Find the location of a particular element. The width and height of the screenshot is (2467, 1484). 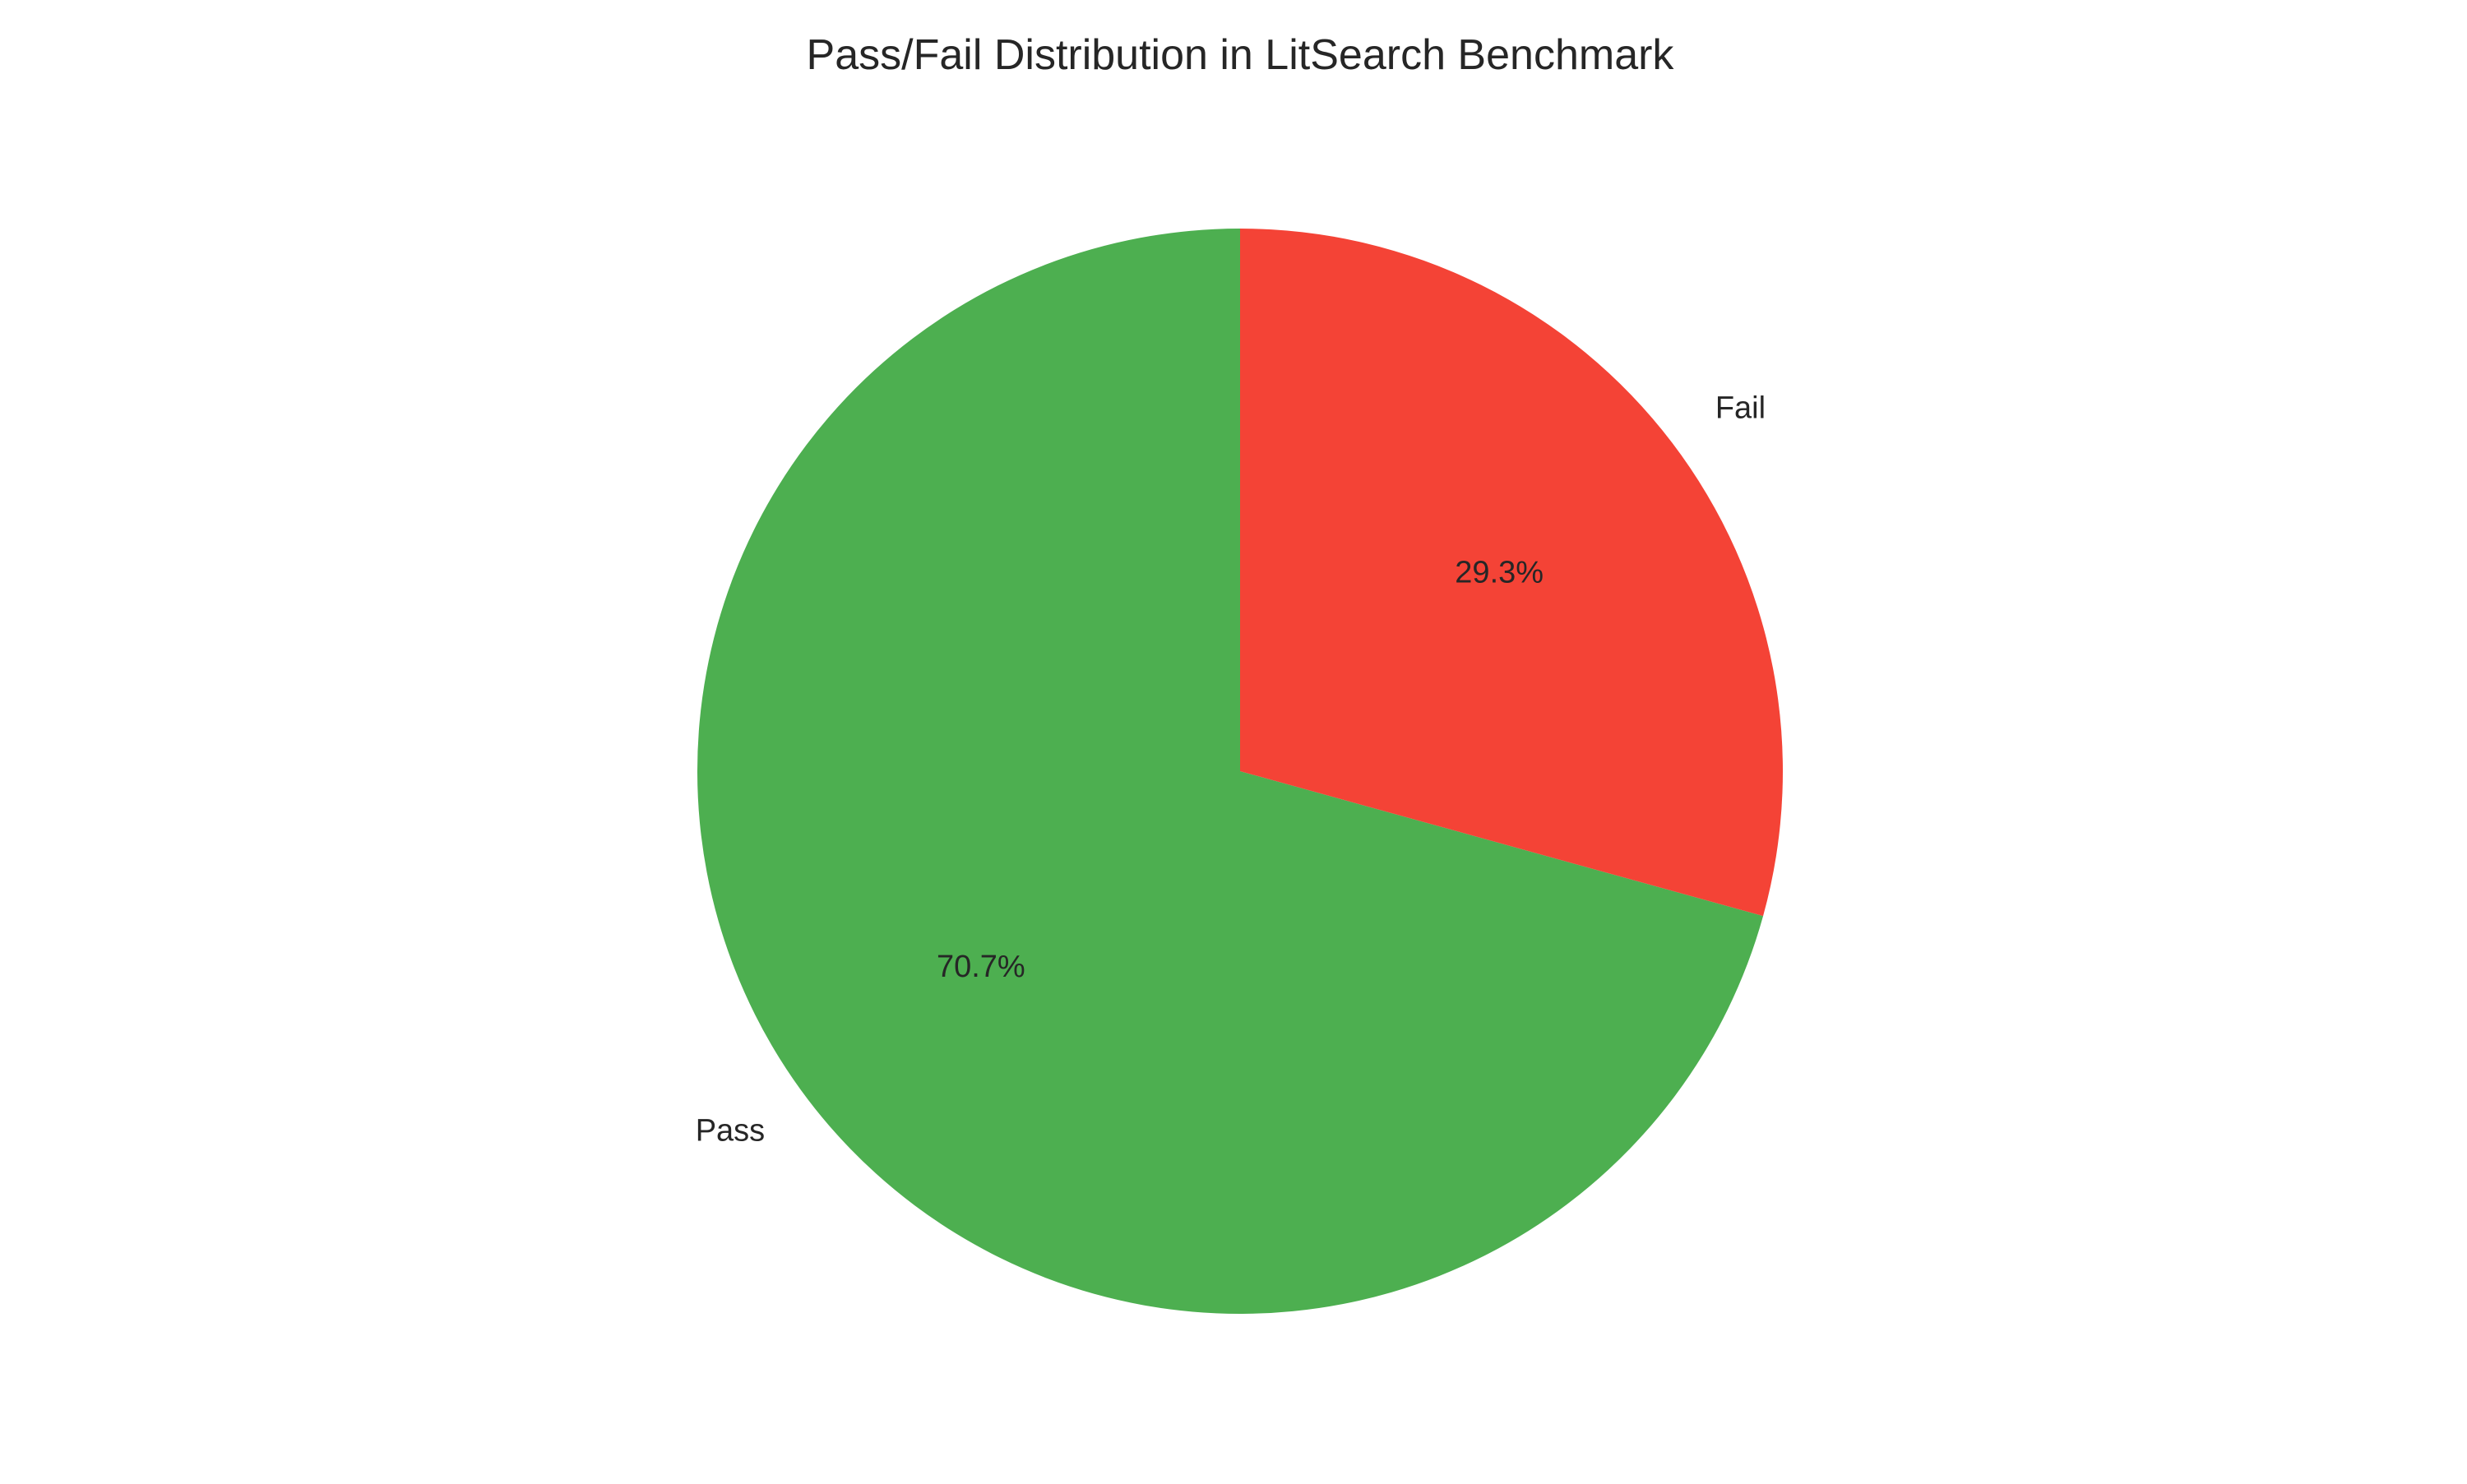

pct-label-fail: 29.3% is located at coordinates (1499, 572).